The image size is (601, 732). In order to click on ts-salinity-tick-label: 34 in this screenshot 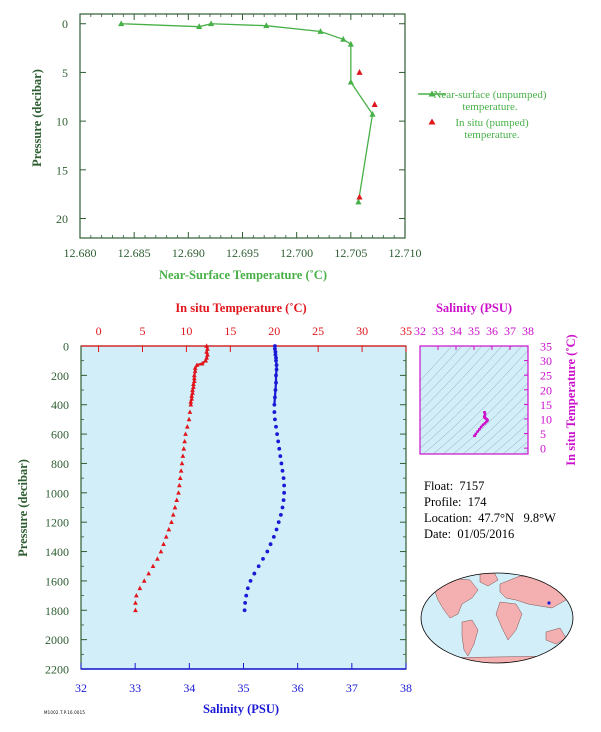, I will do `click(456, 331)`.